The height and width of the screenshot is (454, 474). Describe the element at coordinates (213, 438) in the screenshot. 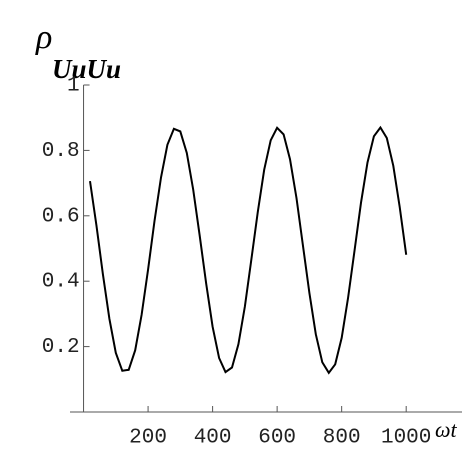

I see `x-tick-label: 400` at that location.